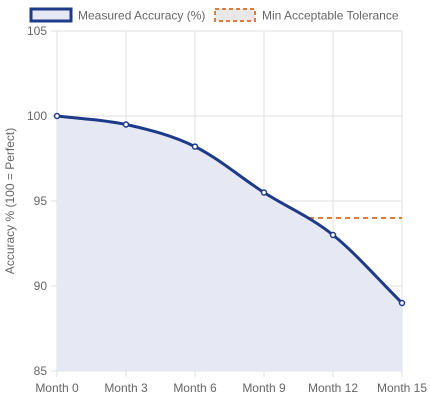 Image resolution: width=430 pixels, height=405 pixels. What do you see at coordinates (37, 116) in the screenshot?
I see `y-tick-label: 100` at bounding box center [37, 116].